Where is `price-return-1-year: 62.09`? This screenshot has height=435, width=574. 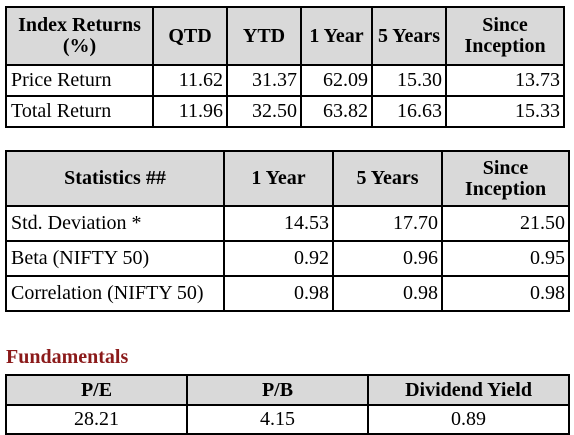 price-return-1-year: 62.09 is located at coordinates (336, 80).